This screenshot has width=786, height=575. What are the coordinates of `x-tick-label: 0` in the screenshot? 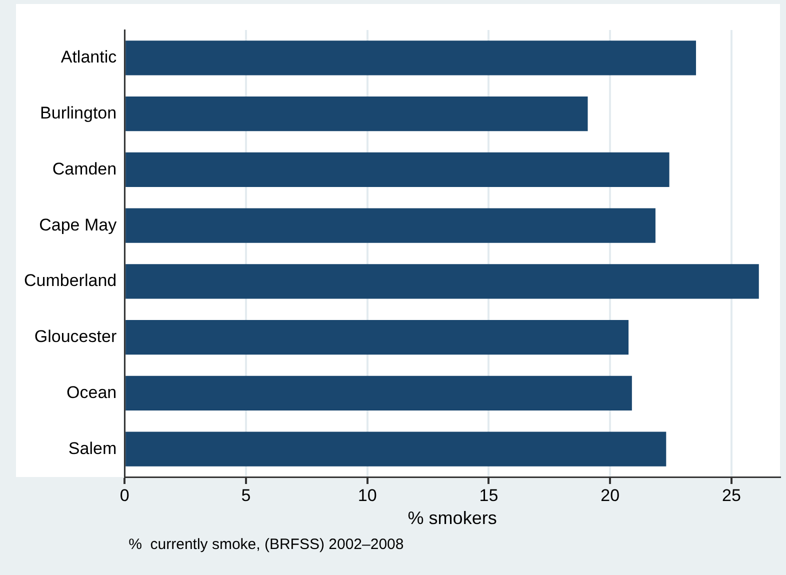 It's located at (125, 495).